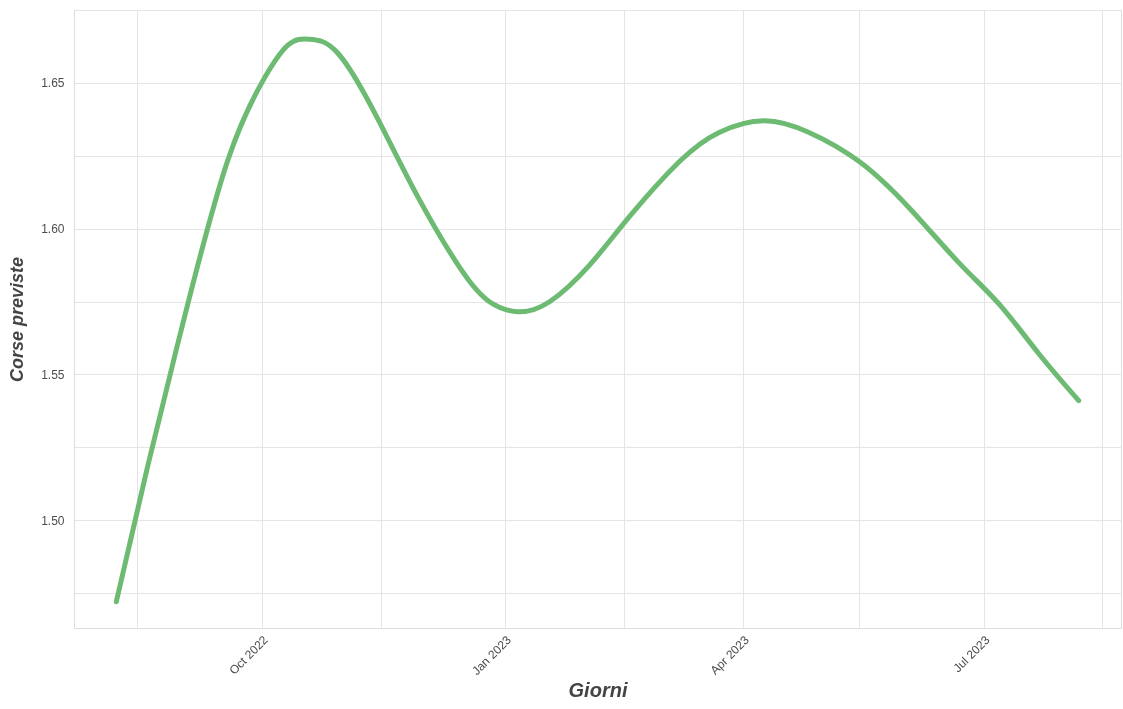 The width and height of the screenshot is (1123, 709). Describe the element at coordinates (53, 520) in the screenshot. I see `y-tick-label: 1.50` at that location.